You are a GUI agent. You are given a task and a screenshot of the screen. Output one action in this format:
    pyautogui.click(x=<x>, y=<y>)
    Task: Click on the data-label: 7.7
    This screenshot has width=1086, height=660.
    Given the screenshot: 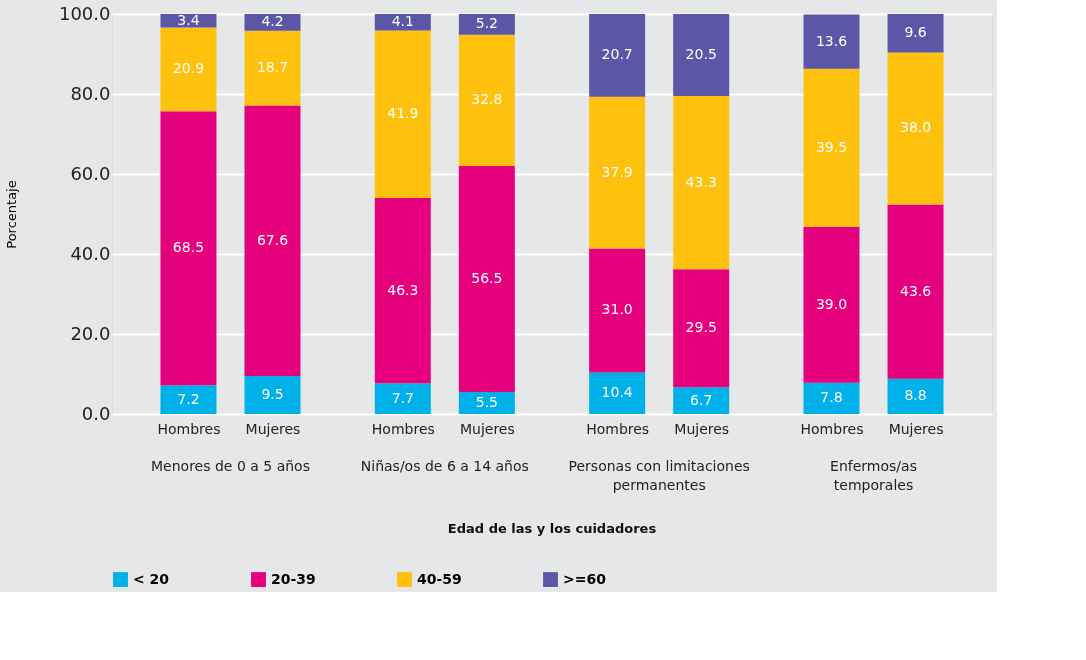 What is the action you would take?
    pyautogui.click(x=402, y=397)
    